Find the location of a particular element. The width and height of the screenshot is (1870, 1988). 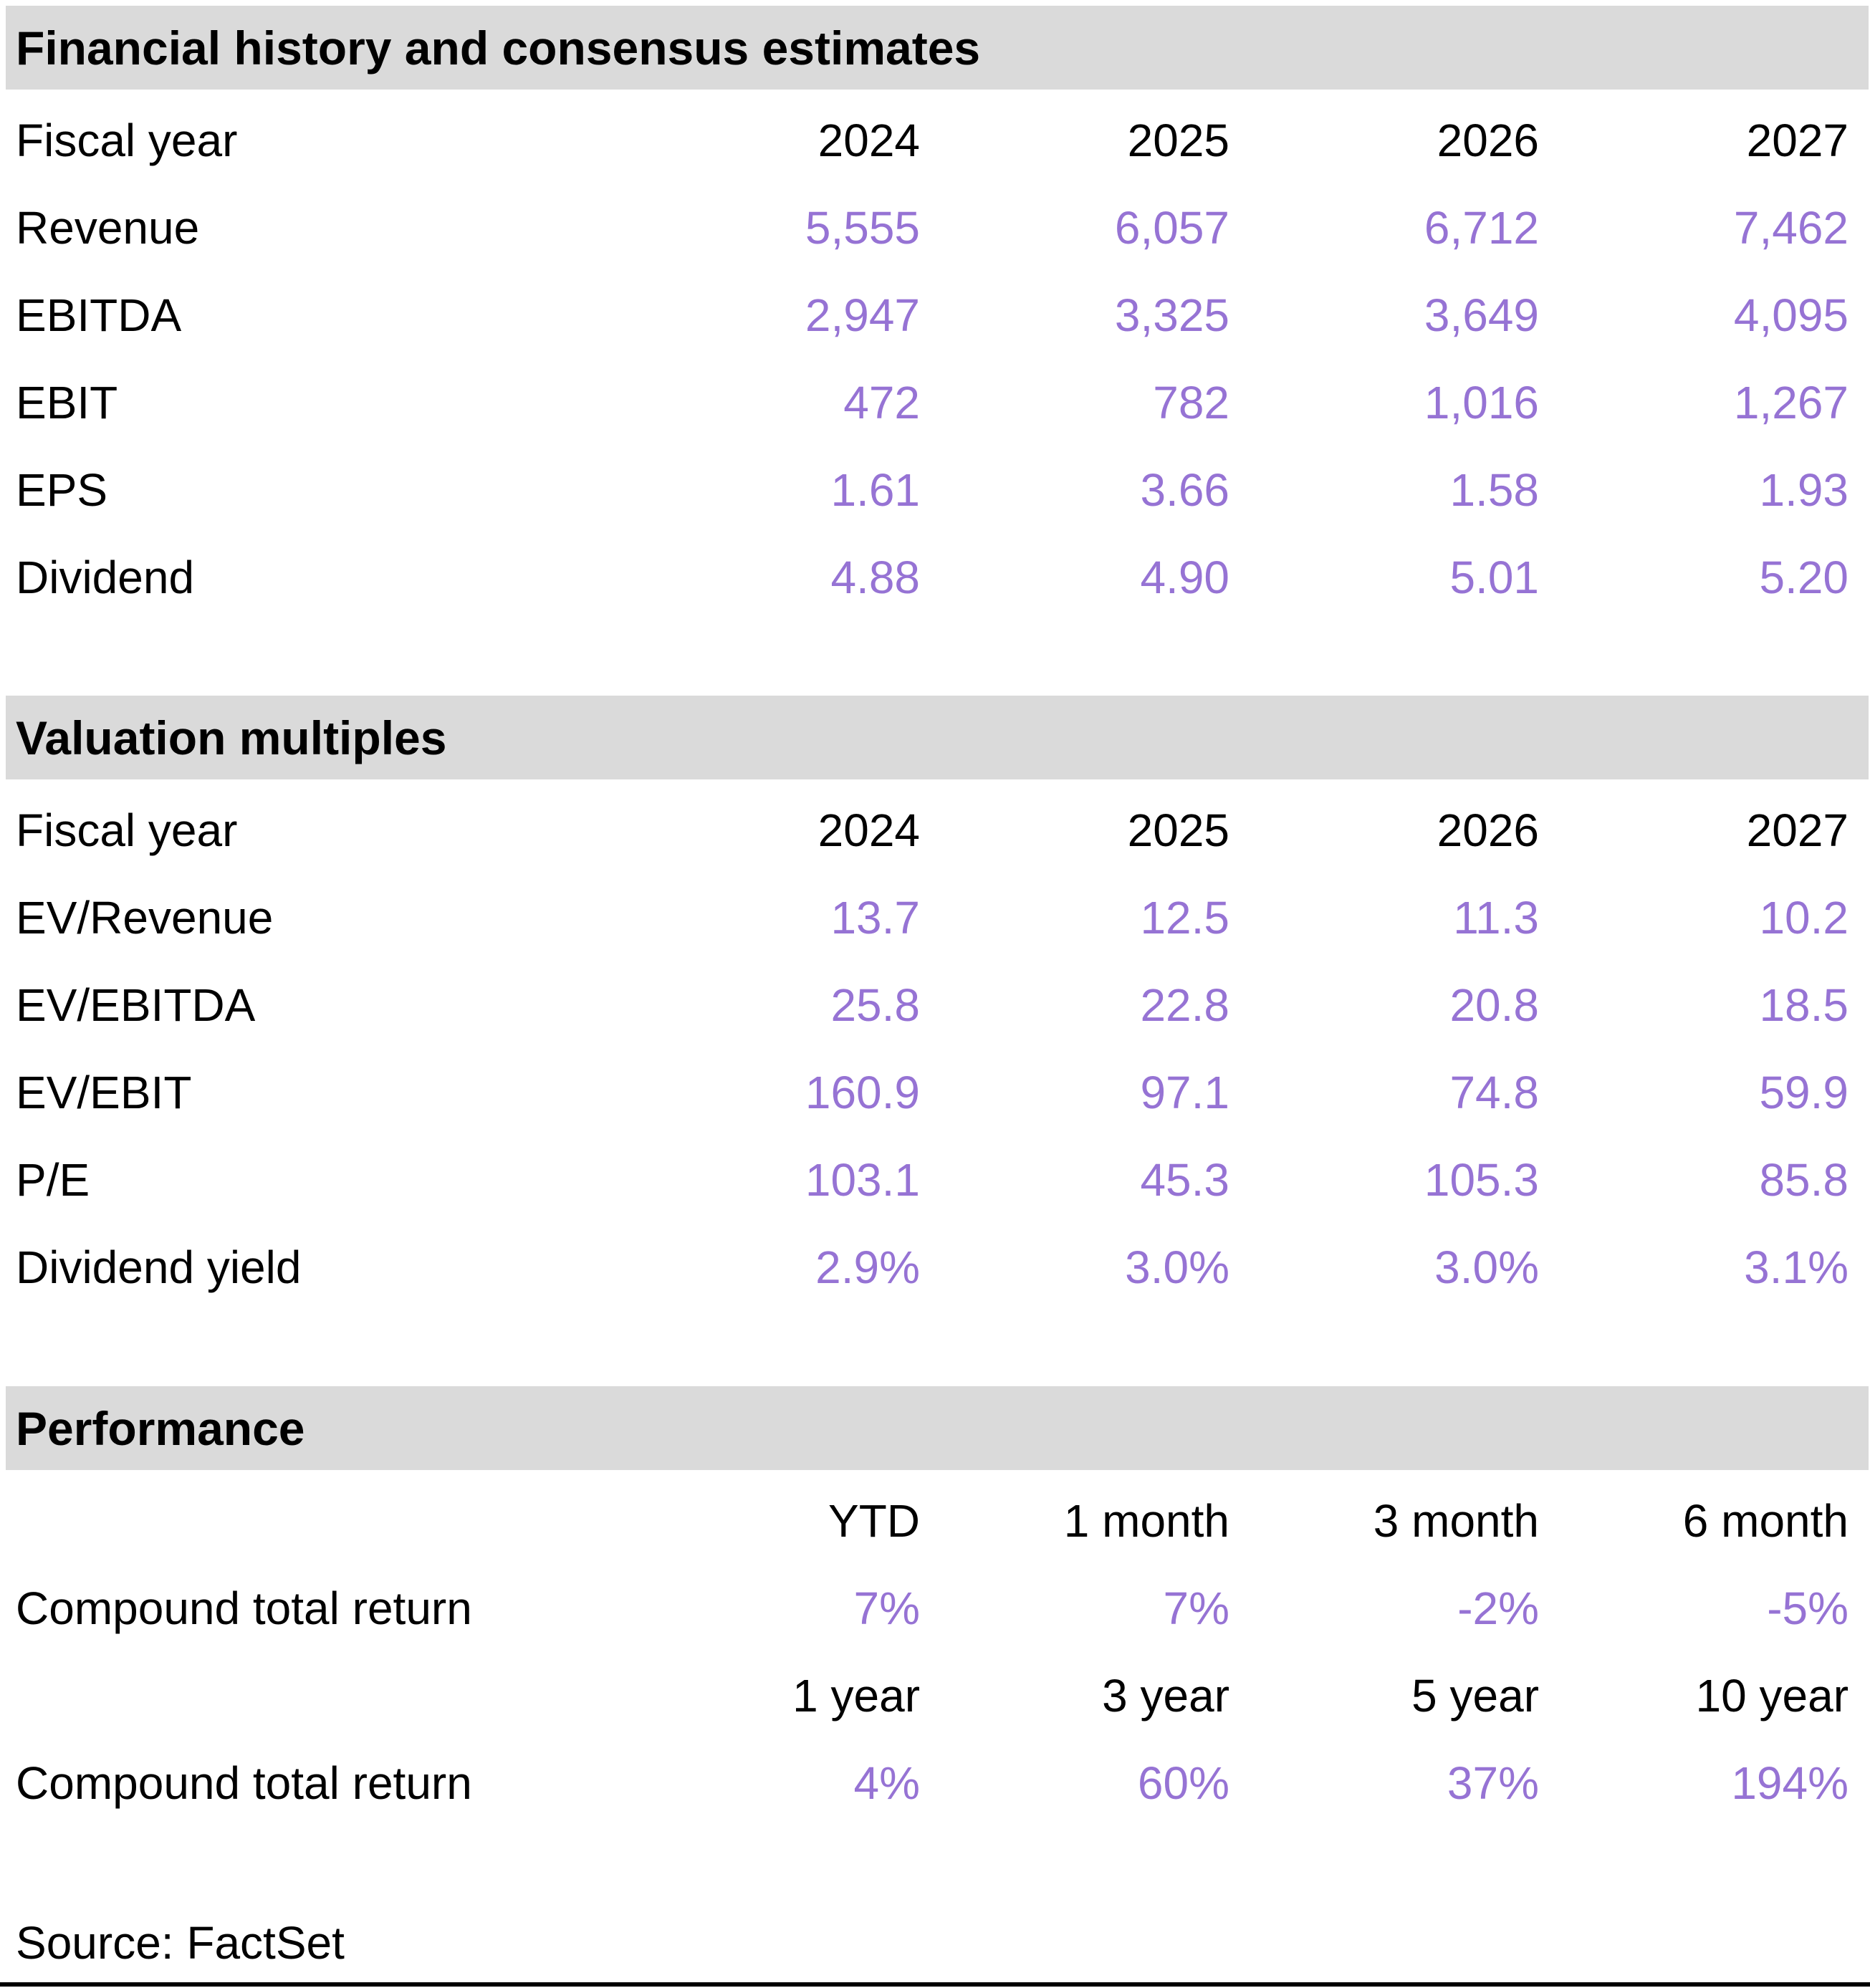

metric-value: 25.8 is located at coordinates (875, 1005).